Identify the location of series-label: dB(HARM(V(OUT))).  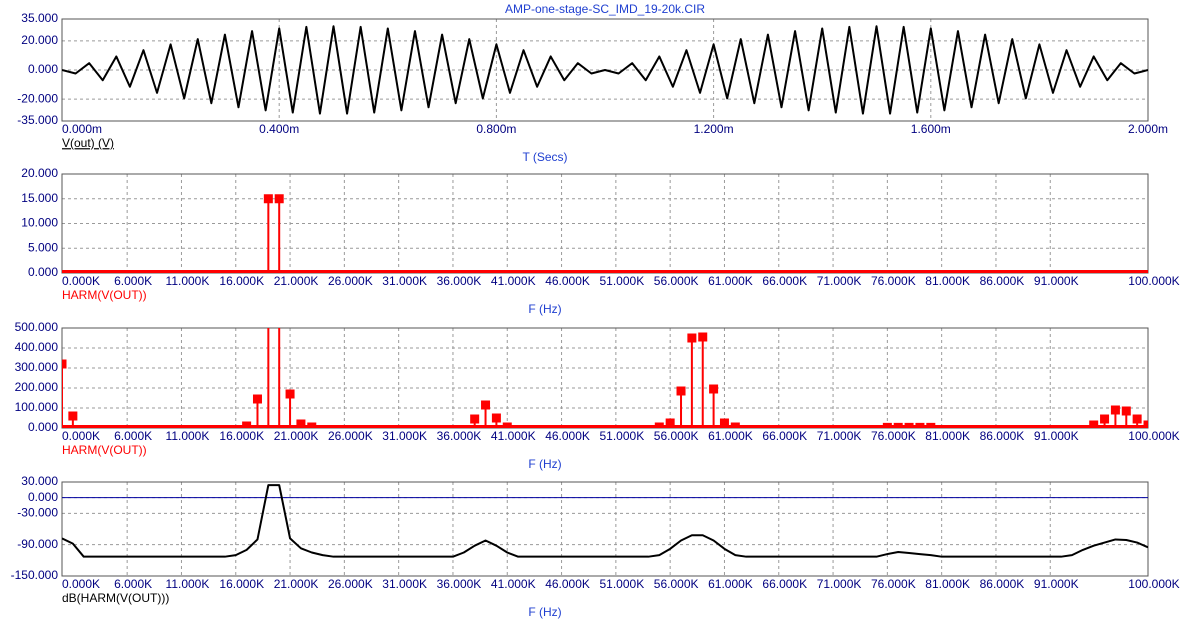
(115, 598).